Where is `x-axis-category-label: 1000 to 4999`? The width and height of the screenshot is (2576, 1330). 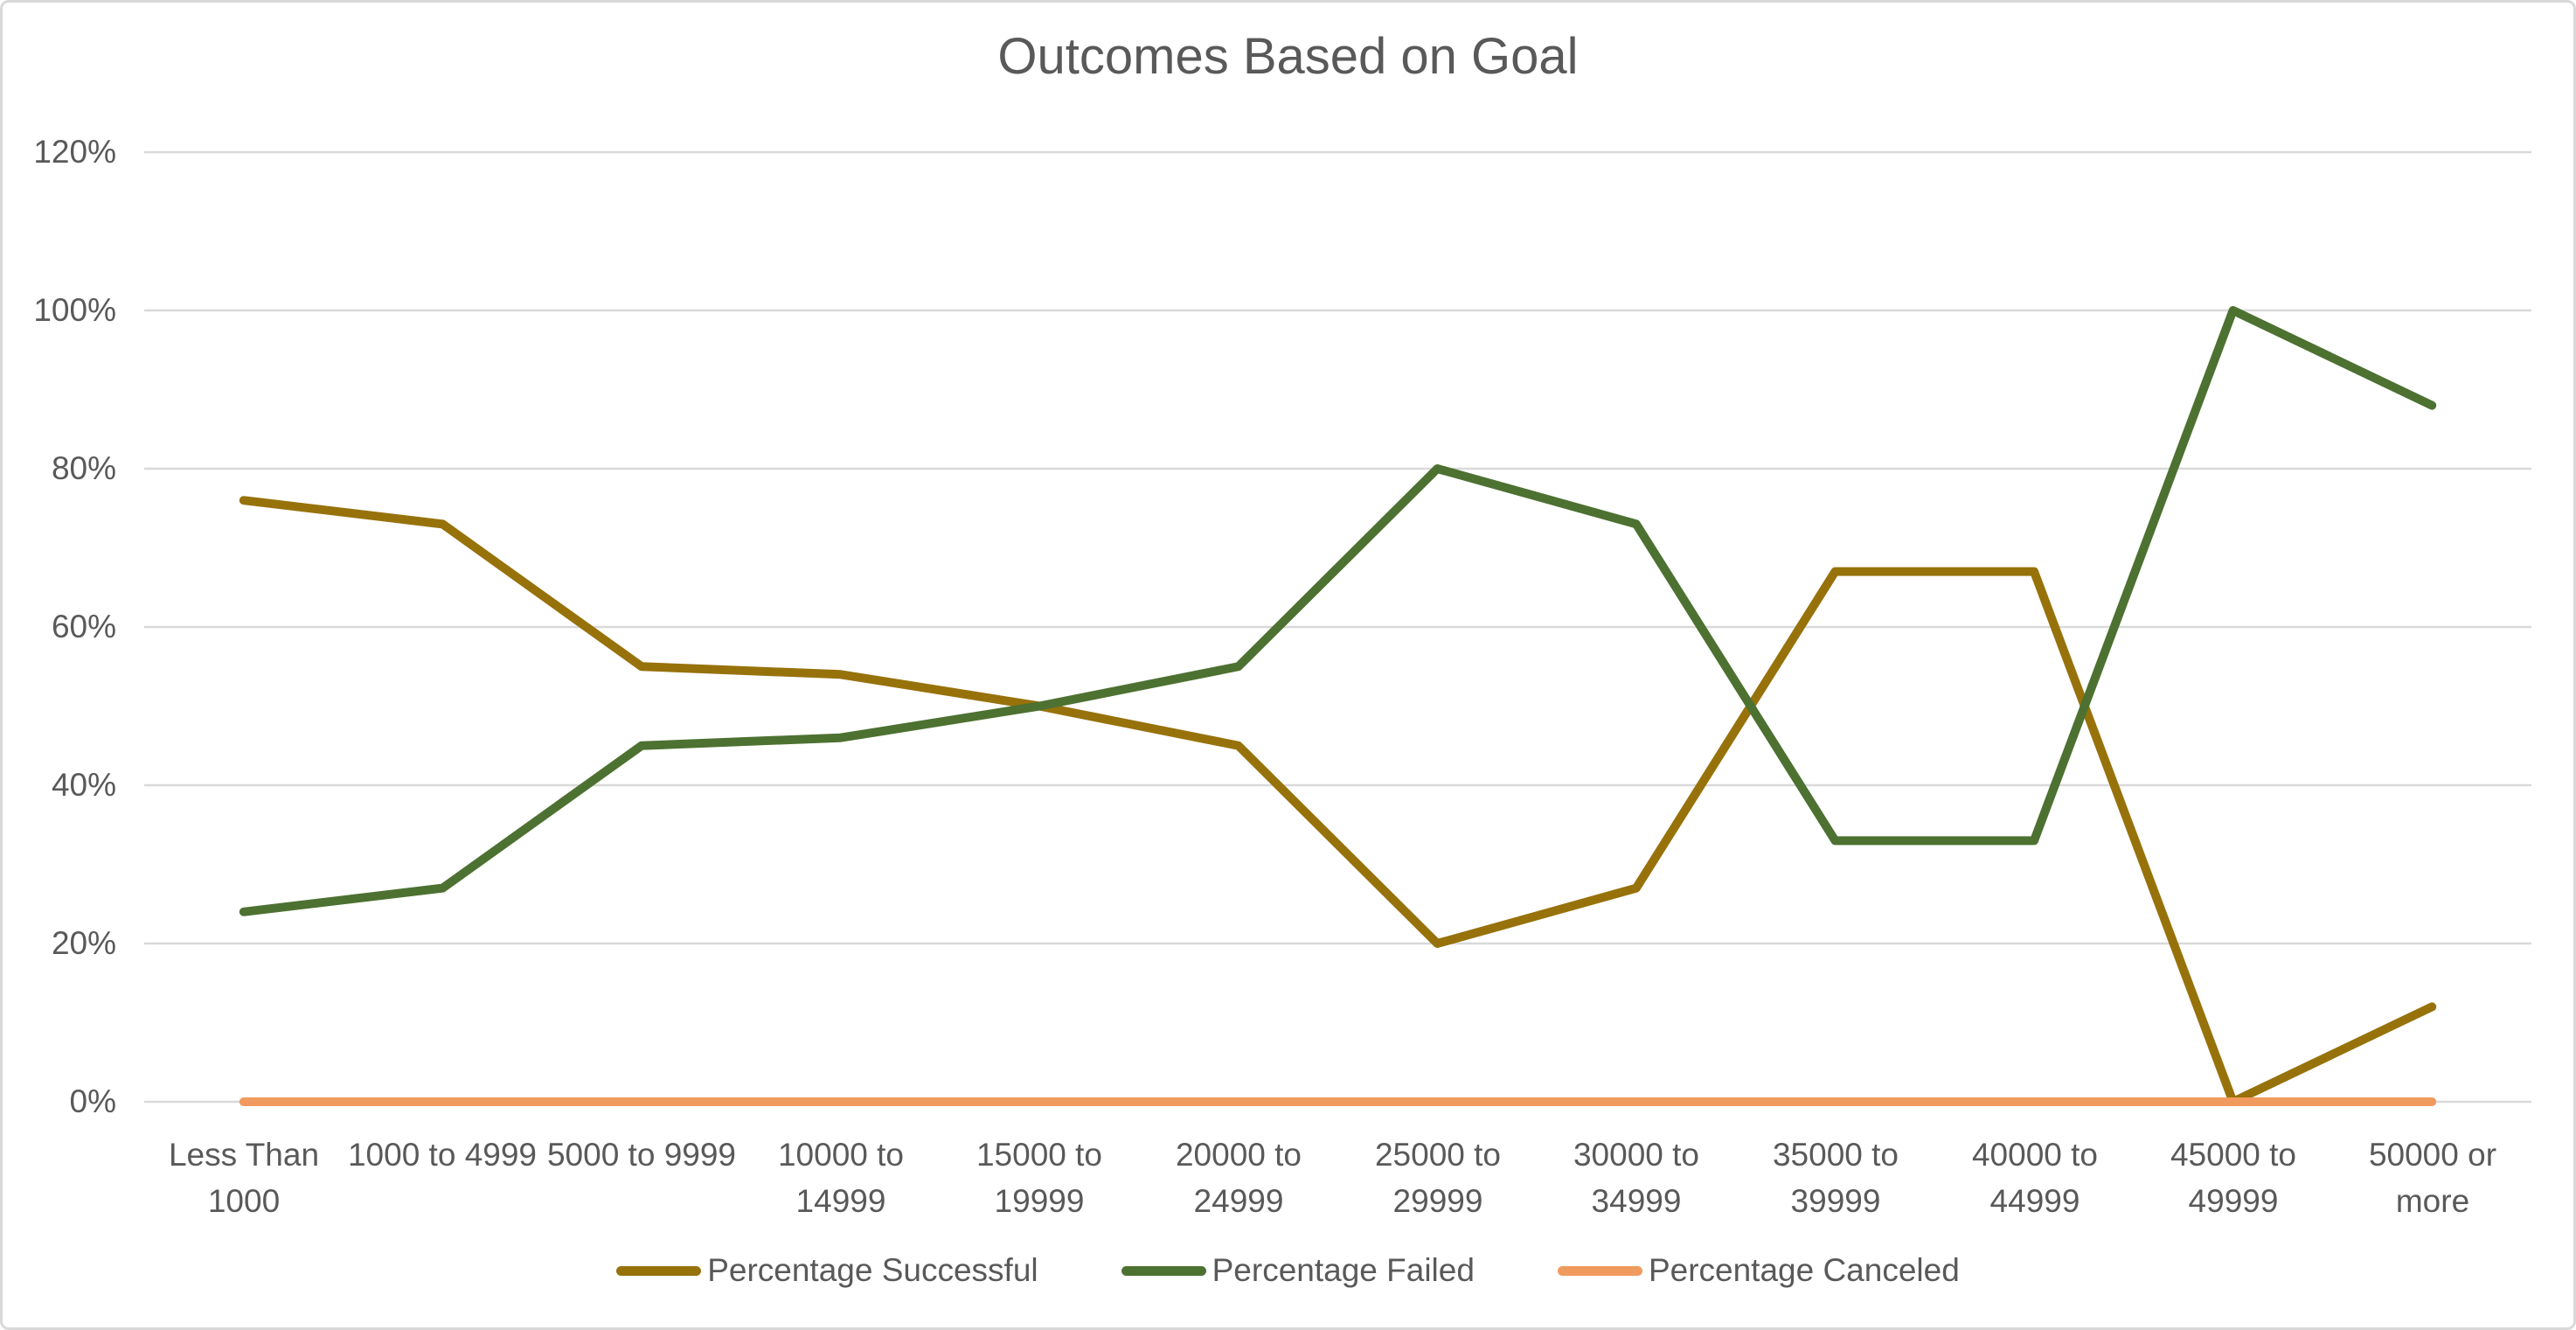
x-axis-category-label: 1000 to 4999 is located at coordinates (442, 1155).